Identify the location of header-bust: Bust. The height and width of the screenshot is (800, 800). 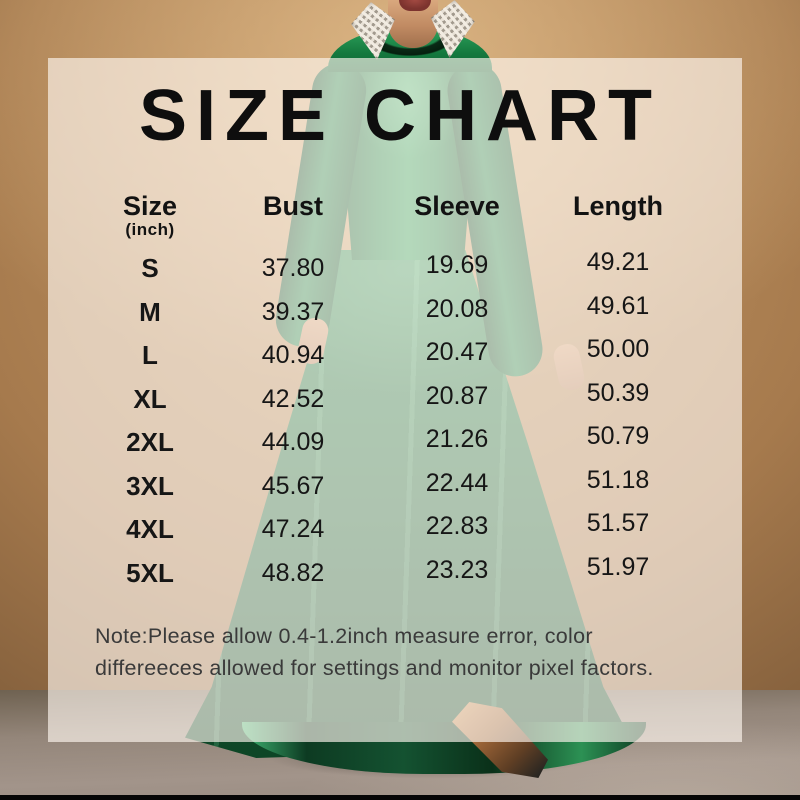
(293, 206).